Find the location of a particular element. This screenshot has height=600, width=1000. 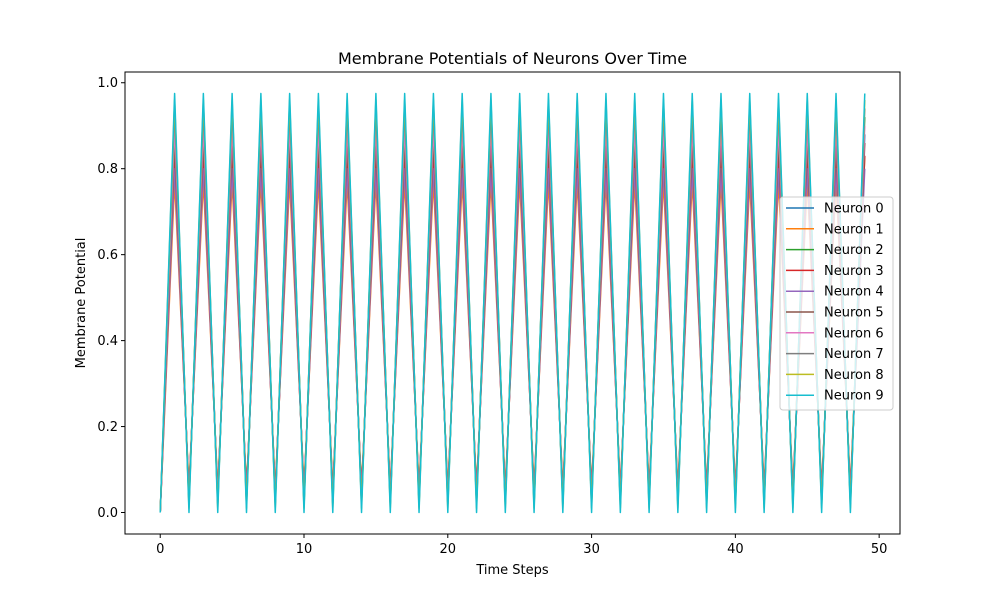

x-tick-label: 0 is located at coordinates (160, 549).